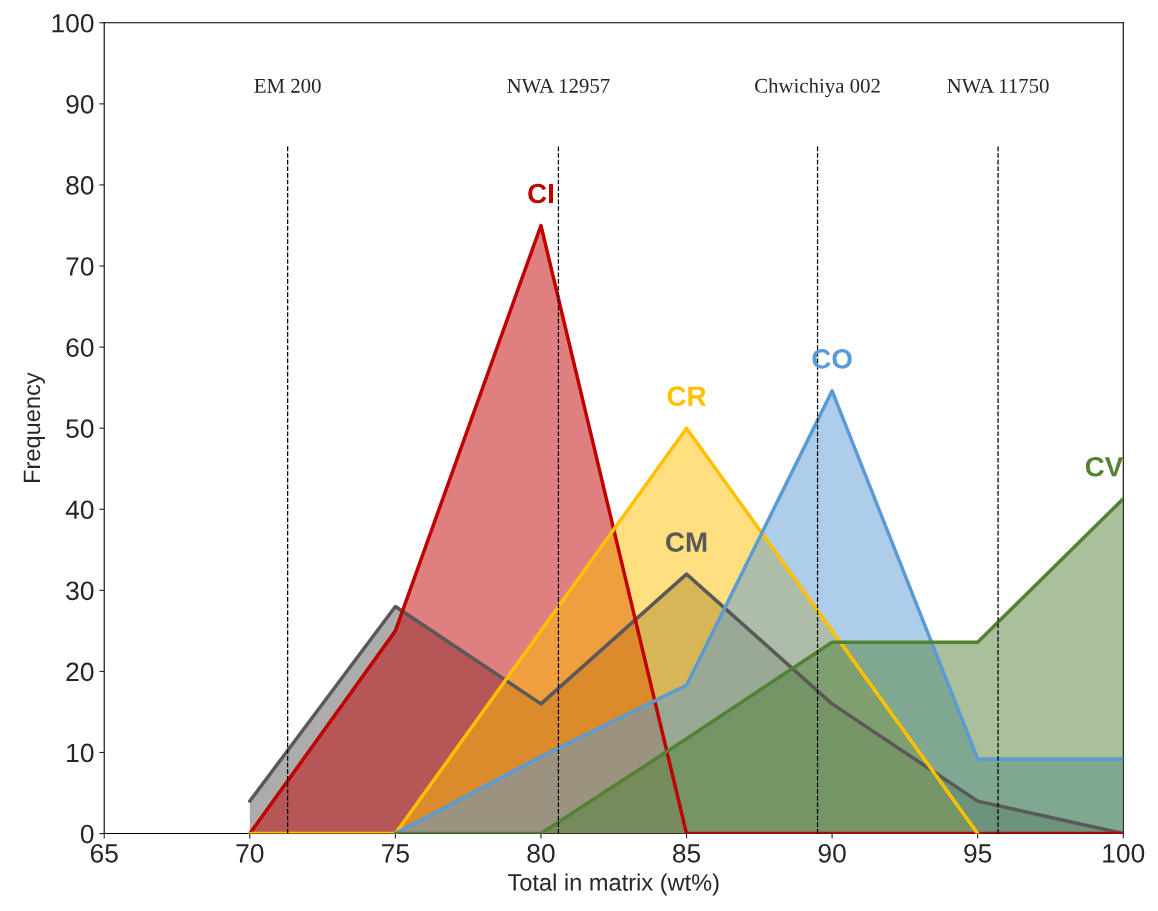  What do you see at coordinates (613, 884) in the screenshot?
I see `x-axis-title: Total in matrix (wt%)` at bounding box center [613, 884].